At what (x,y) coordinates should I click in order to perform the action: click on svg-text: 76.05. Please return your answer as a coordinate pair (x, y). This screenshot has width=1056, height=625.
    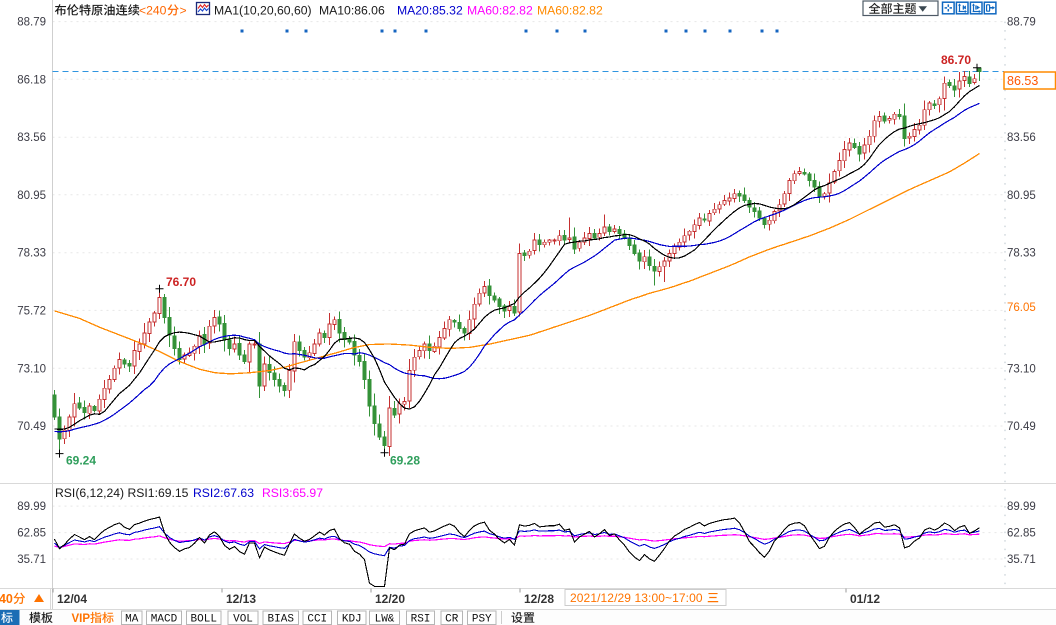
    Looking at the image, I should click on (1021, 308).